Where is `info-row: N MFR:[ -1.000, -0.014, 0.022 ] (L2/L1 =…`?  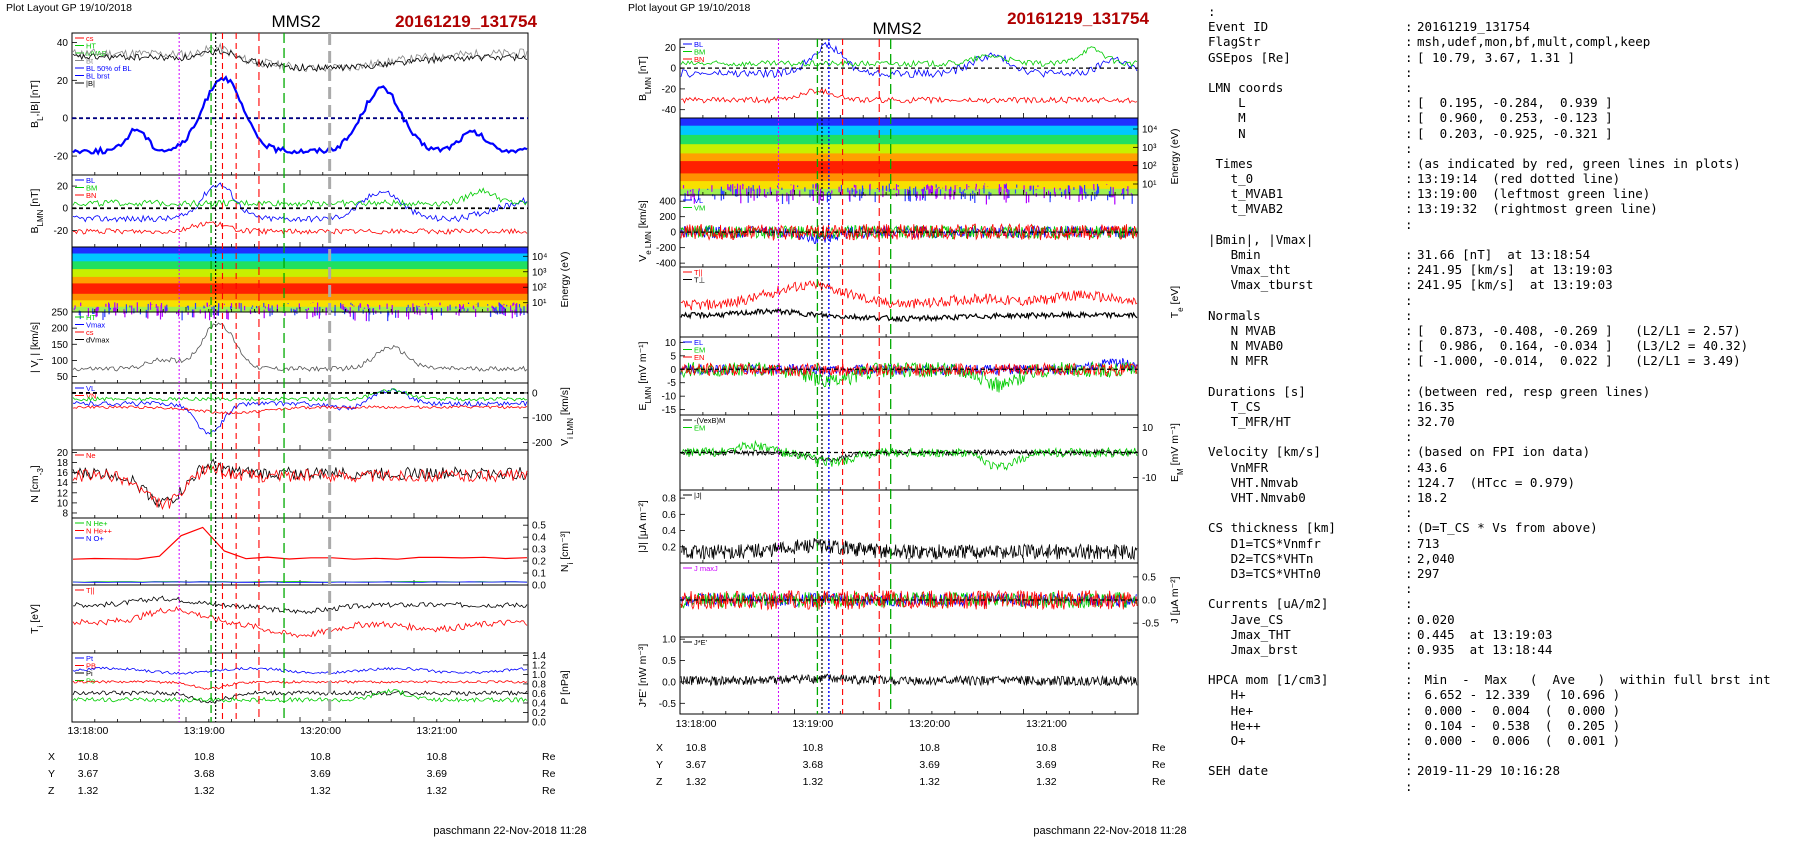
info-row: N MFR:[ -1.000, -0.014, 0.022 ] (L2/L1 =… is located at coordinates (1503, 360).